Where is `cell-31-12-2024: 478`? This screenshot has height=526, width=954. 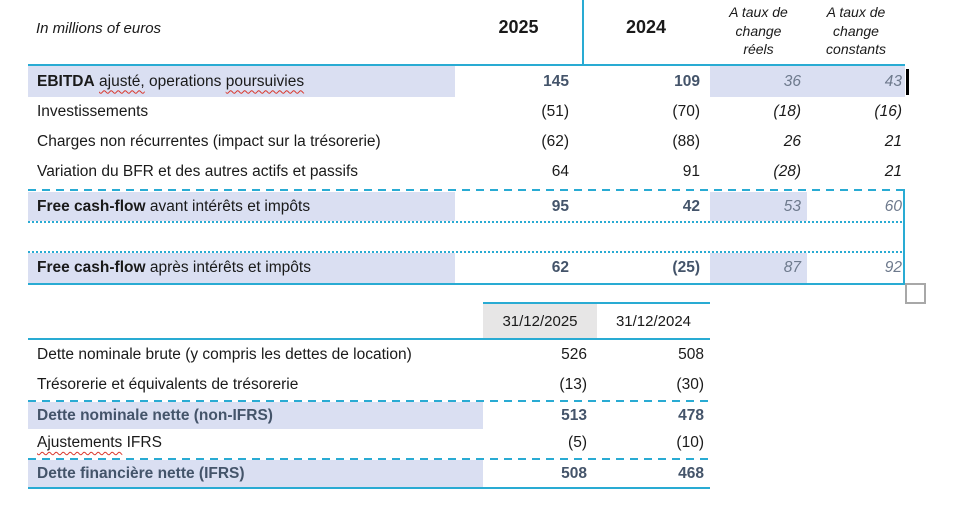 cell-31-12-2024: 478 is located at coordinates (691, 415).